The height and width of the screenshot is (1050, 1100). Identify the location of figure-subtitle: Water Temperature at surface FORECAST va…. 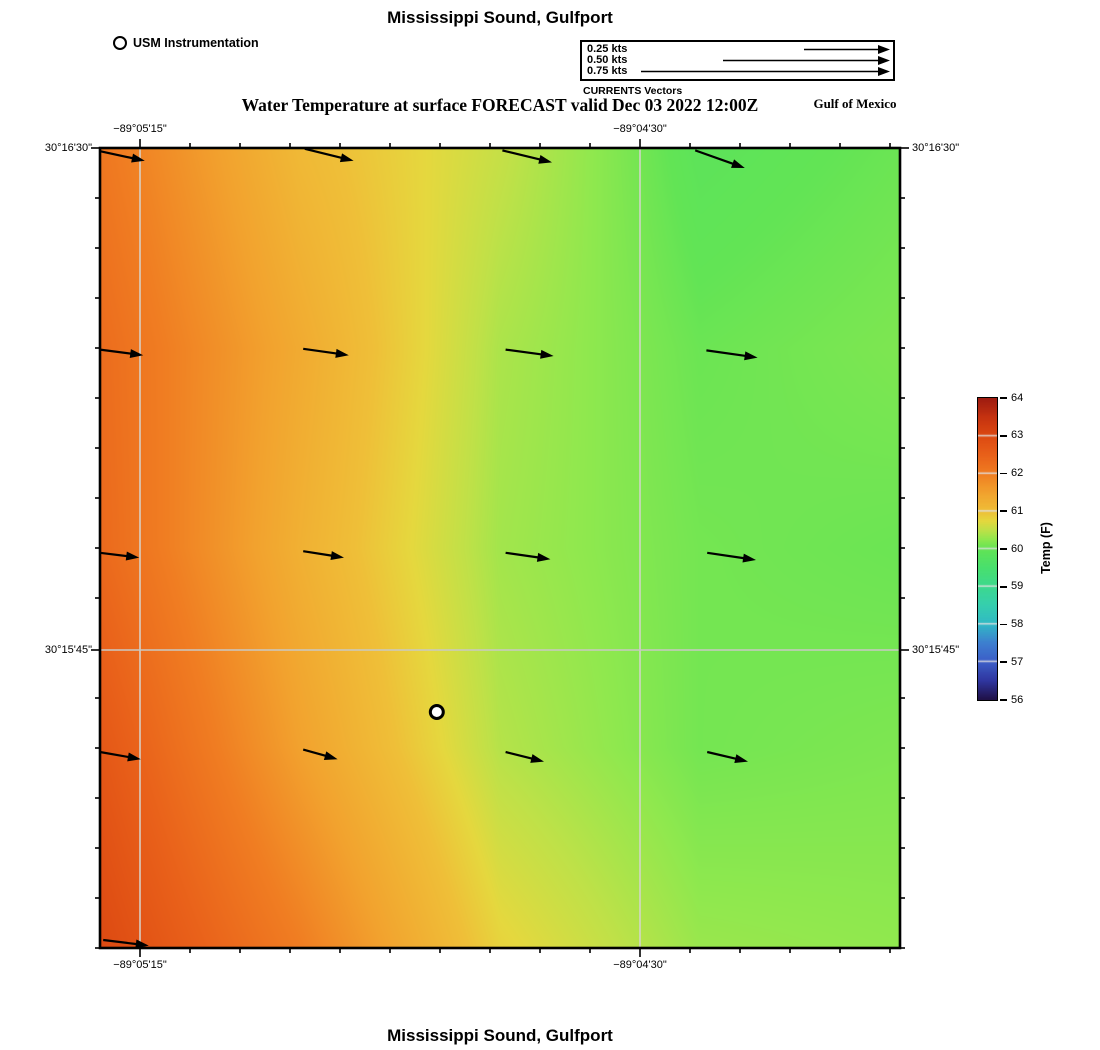
(500, 105).